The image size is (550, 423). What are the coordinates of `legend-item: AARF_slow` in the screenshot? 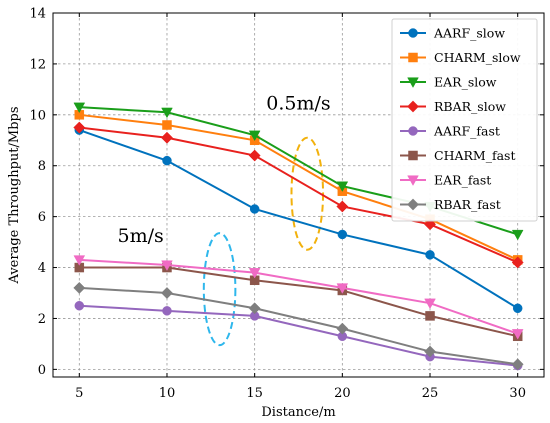 It's located at (452, 33).